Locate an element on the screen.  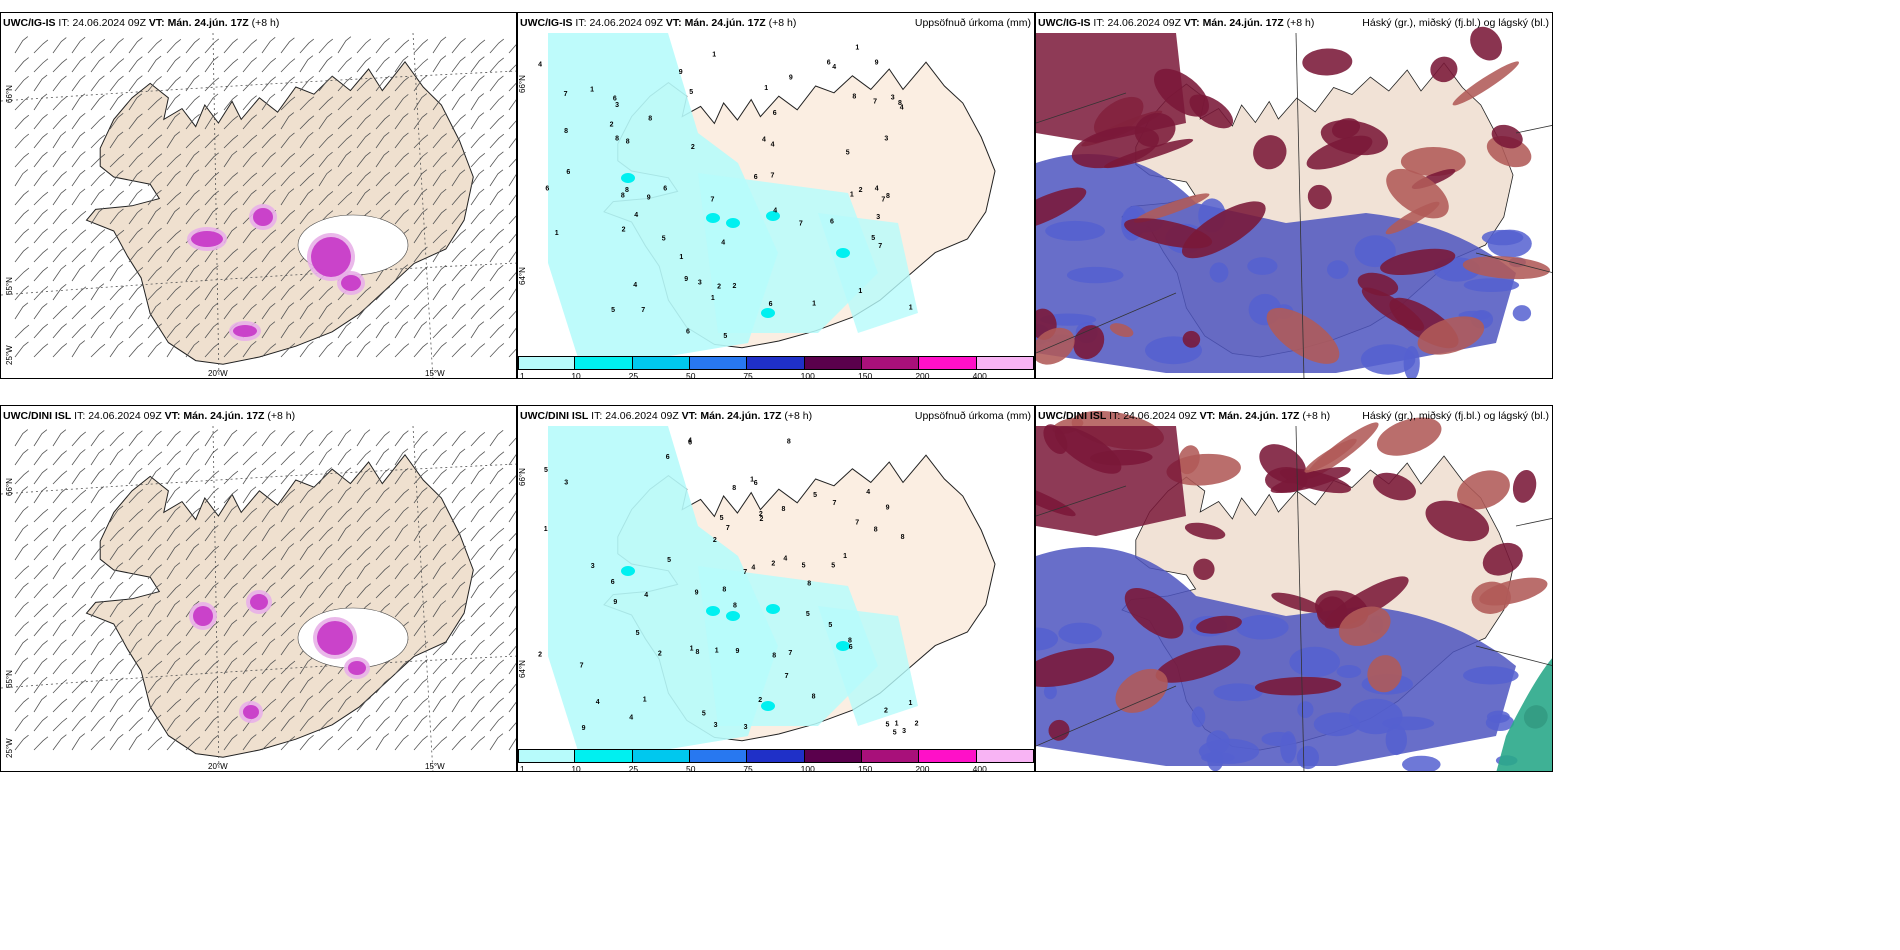
precip-value-label: 6 is located at coordinates (756, 177).